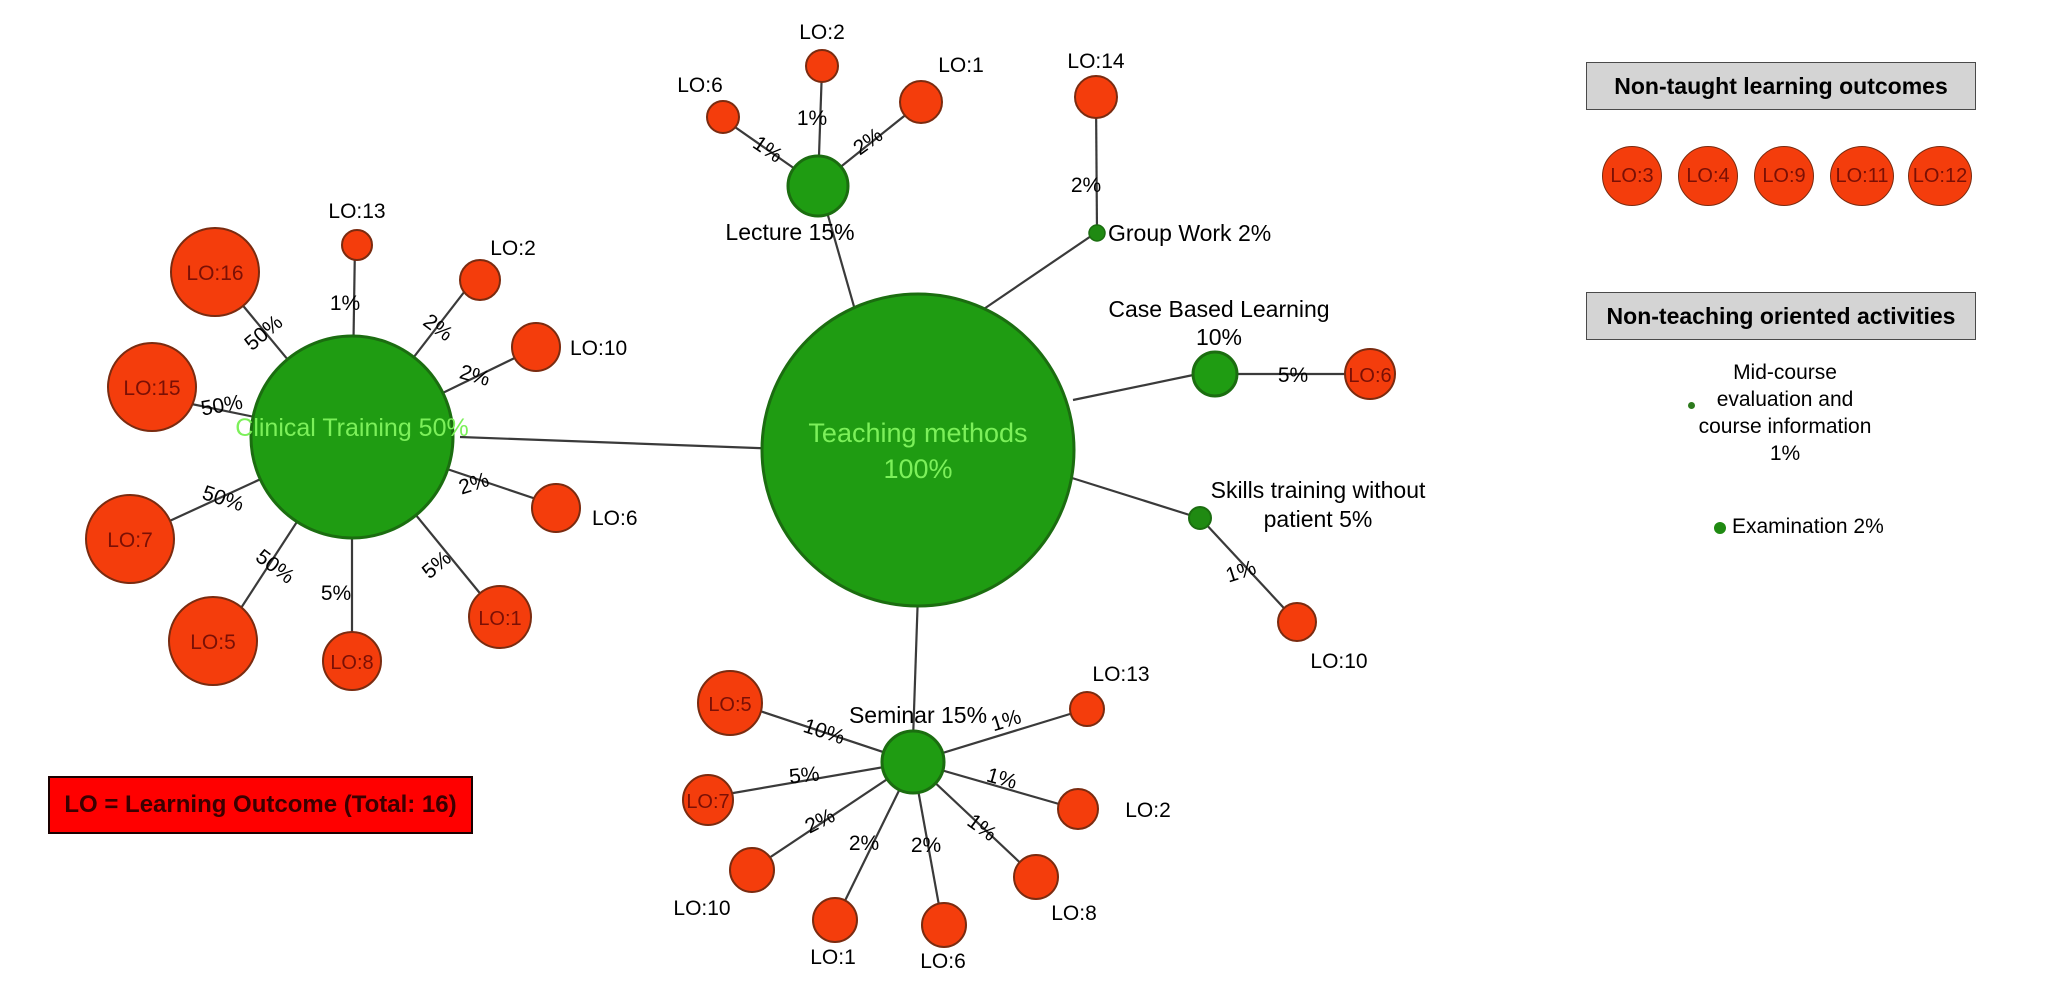 This screenshot has height=1001, width=2059. What do you see at coordinates (823, 731) in the screenshot?
I see `edge-weight-seminar-lo5: 10%` at bounding box center [823, 731].